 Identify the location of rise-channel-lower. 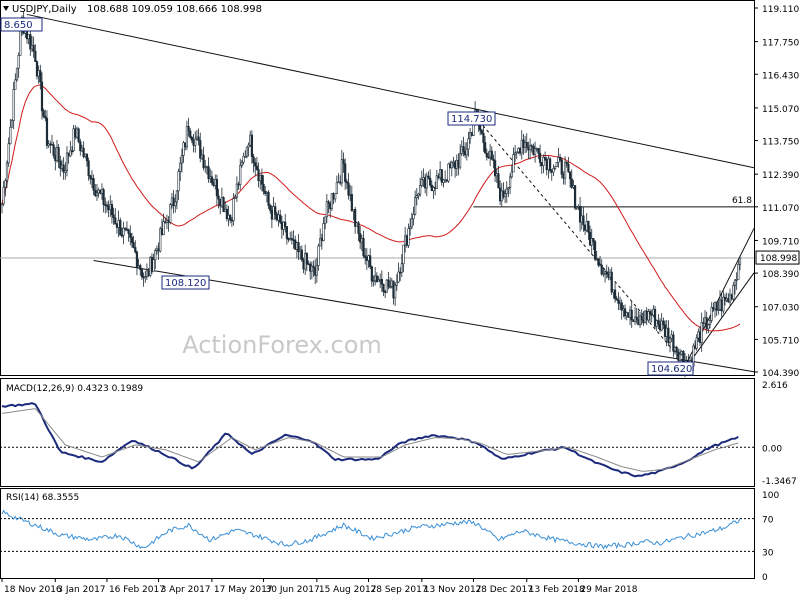
(721, 318).